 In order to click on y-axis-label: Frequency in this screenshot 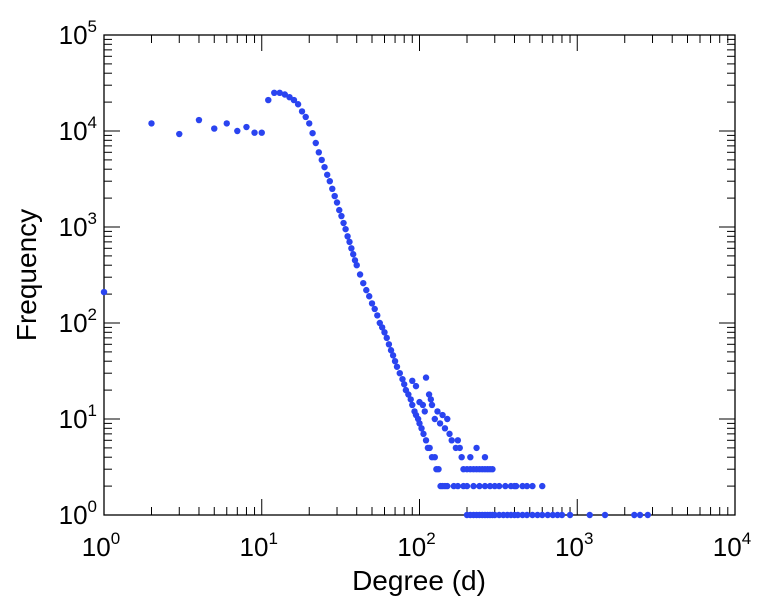, I will do `click(26, 275)`.